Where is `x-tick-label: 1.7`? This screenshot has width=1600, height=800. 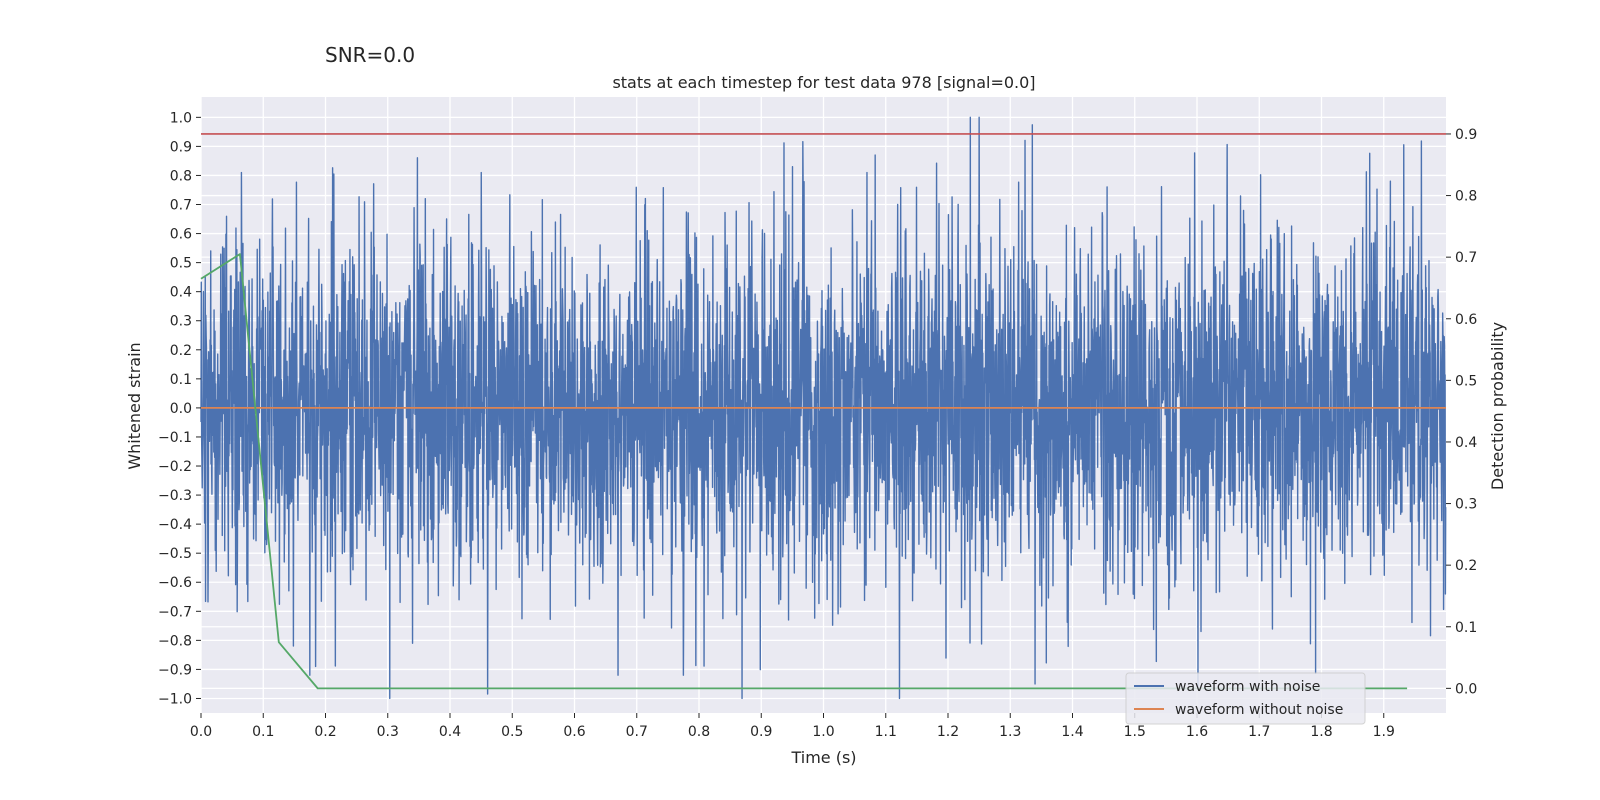
x-tick-label: 1.7 is located at coordinates (1259, 732).